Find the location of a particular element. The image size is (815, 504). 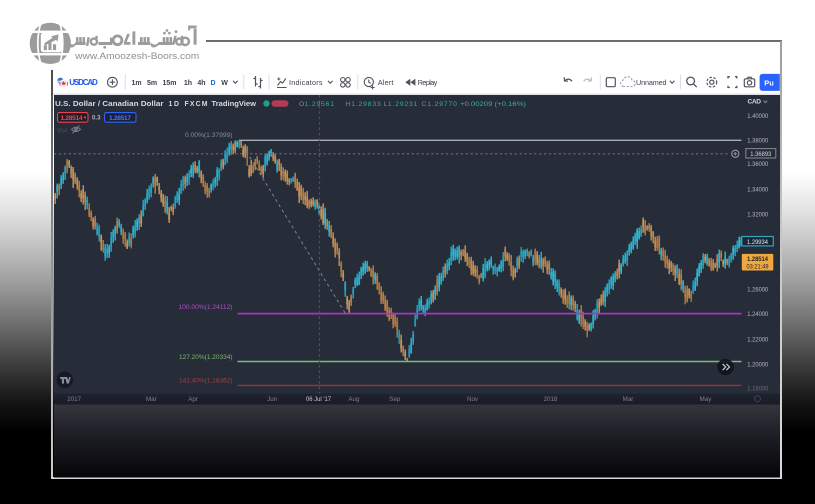

svg-text: 2017 is located at coordinates (74, 399).